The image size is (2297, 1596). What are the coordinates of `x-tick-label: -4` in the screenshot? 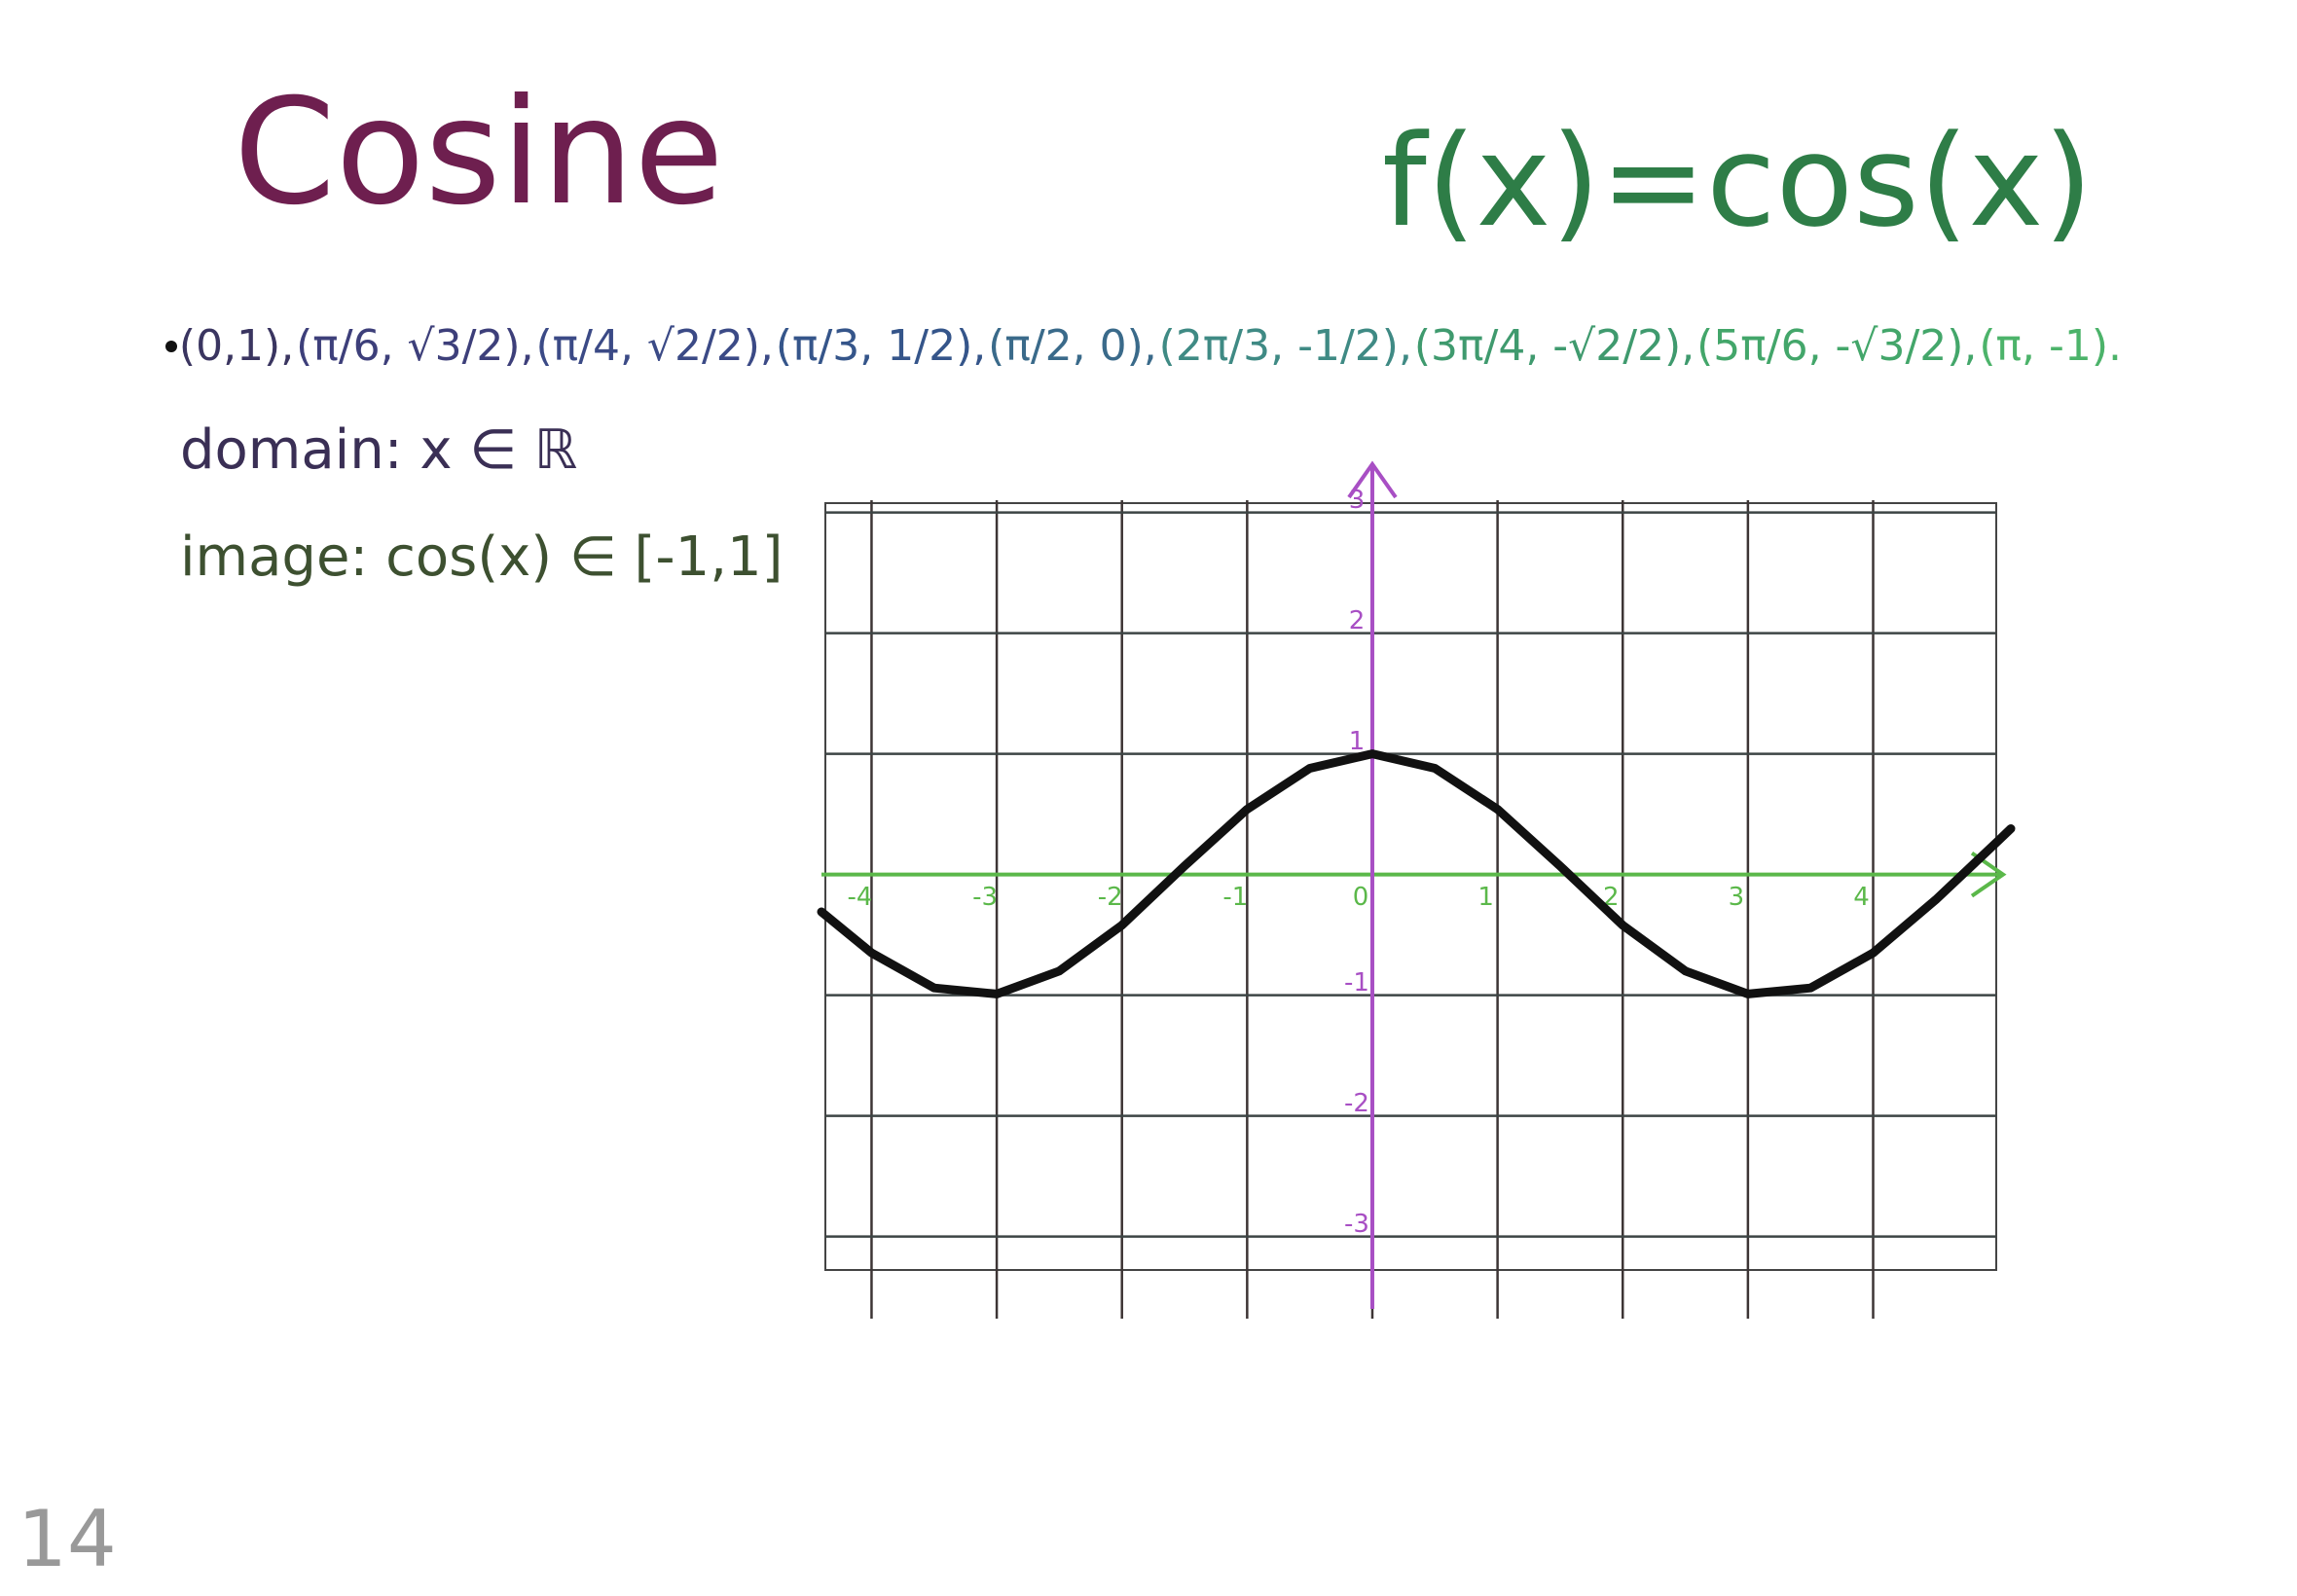 It's located at (859, 898).